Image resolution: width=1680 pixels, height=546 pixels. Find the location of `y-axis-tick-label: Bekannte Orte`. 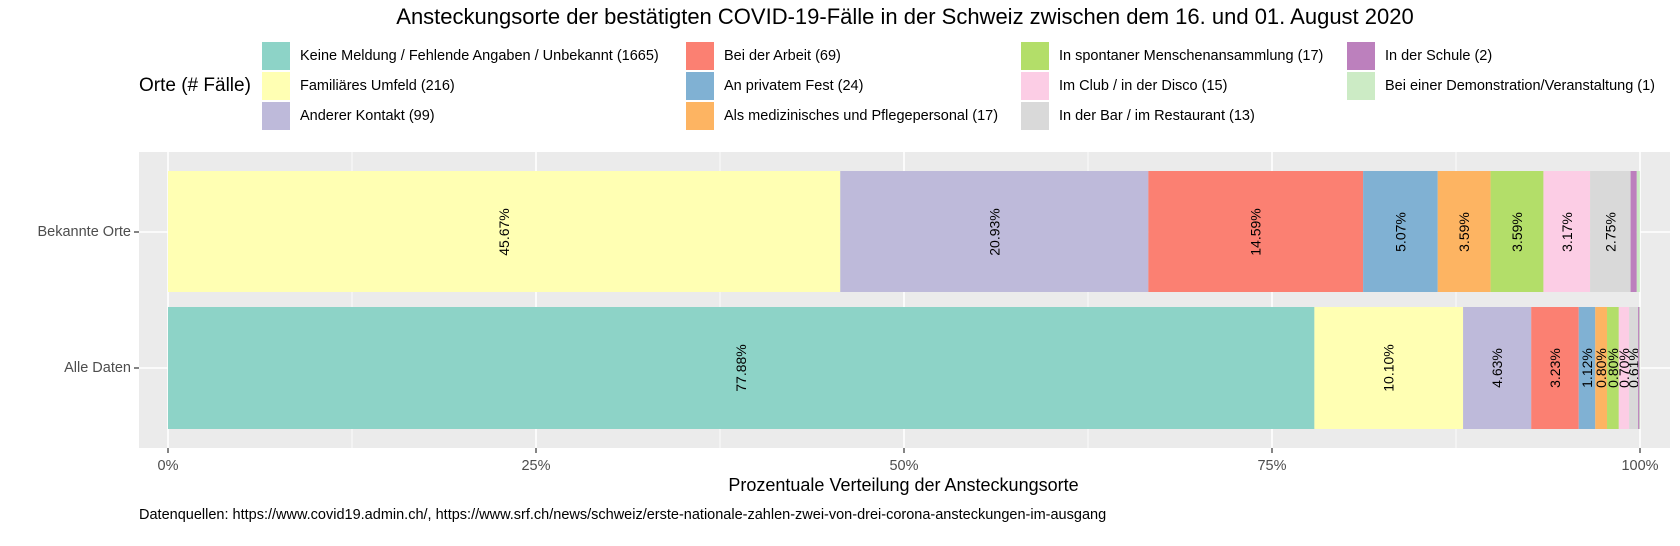

y-axis-tick-label: Bekannte Orte is located at coordinates (85, 232).